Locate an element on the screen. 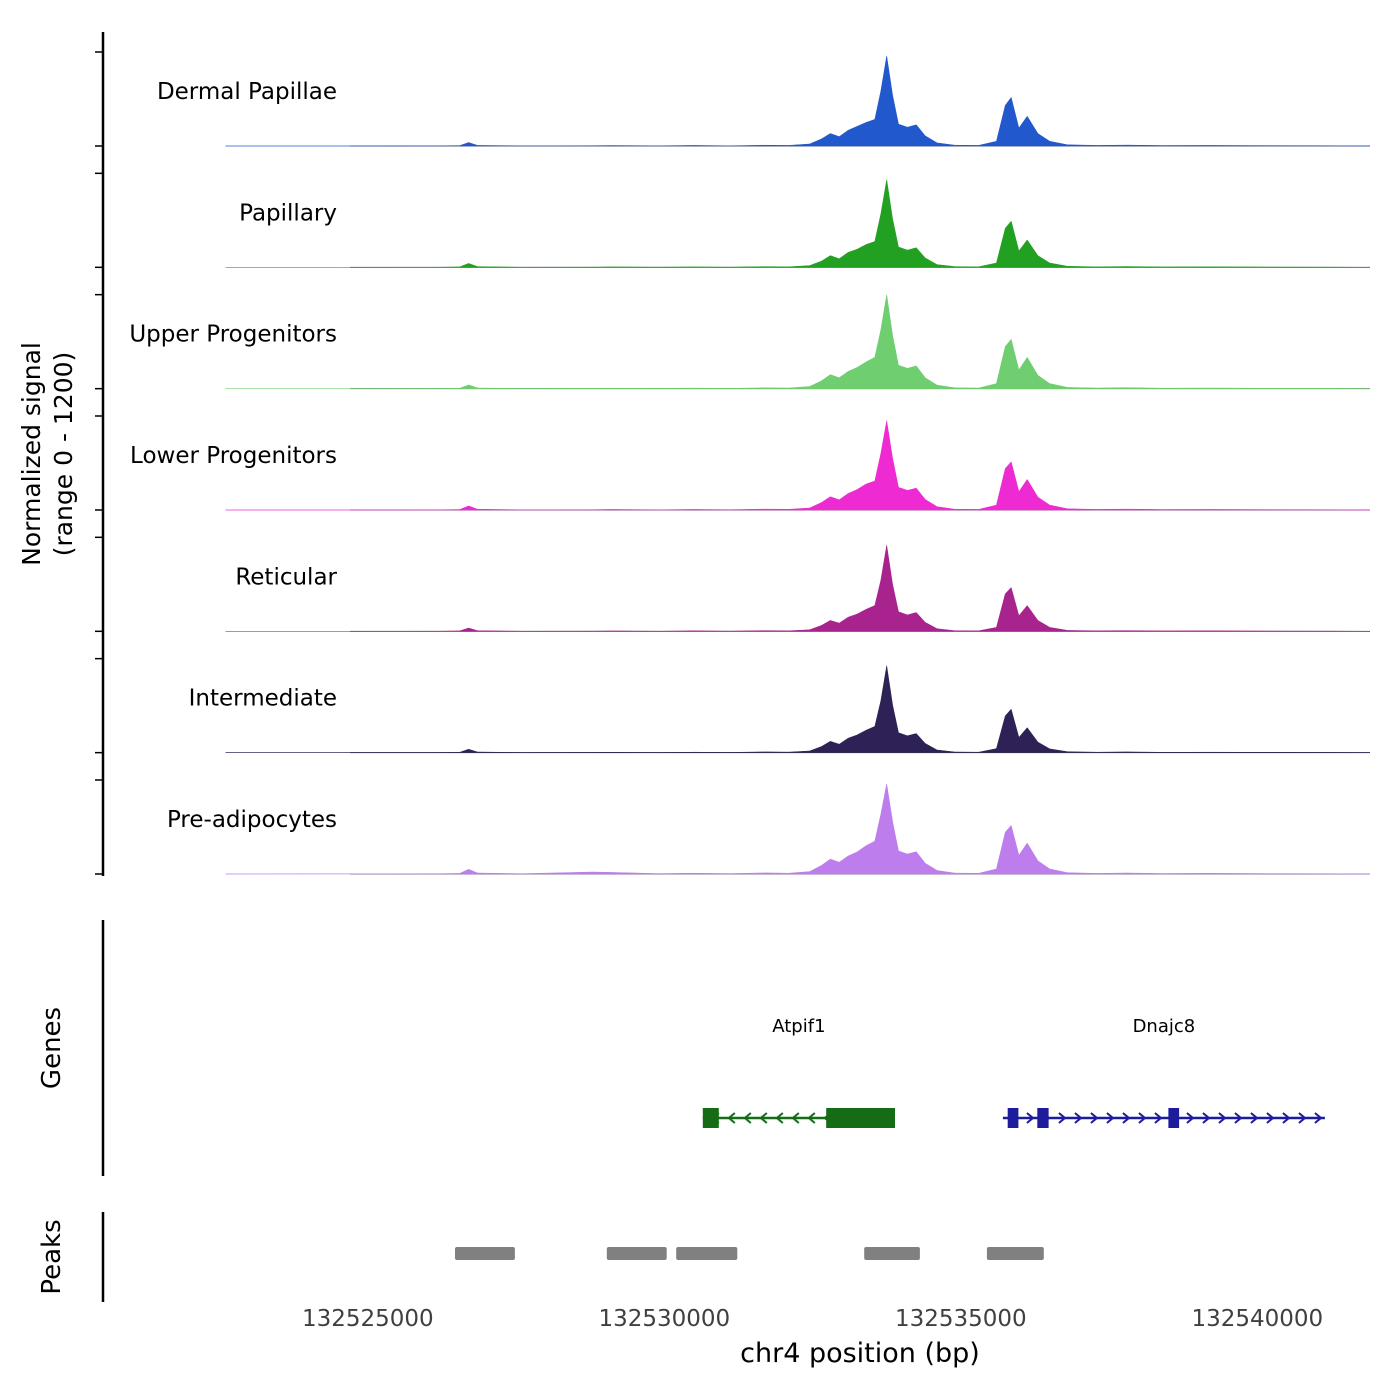 Image resolution: width=1400 pixels, height=1400 pixels. gene-name-dnajc8: Dnajc8 is located at coordinates (1164, 1026).